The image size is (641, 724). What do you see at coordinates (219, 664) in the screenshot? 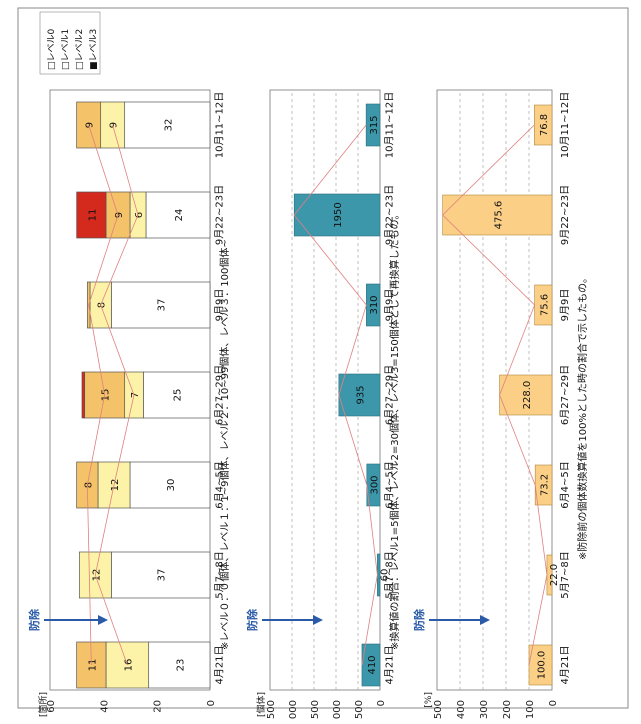
I see `chart-a-category-label: 4月21日` at bounding box center [219, 664].